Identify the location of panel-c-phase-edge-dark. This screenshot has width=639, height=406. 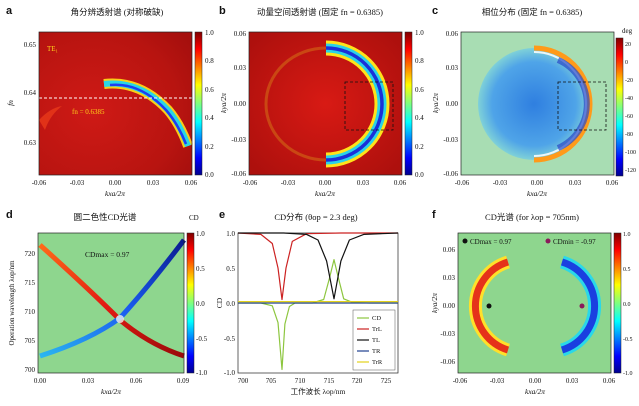
(573, 104).